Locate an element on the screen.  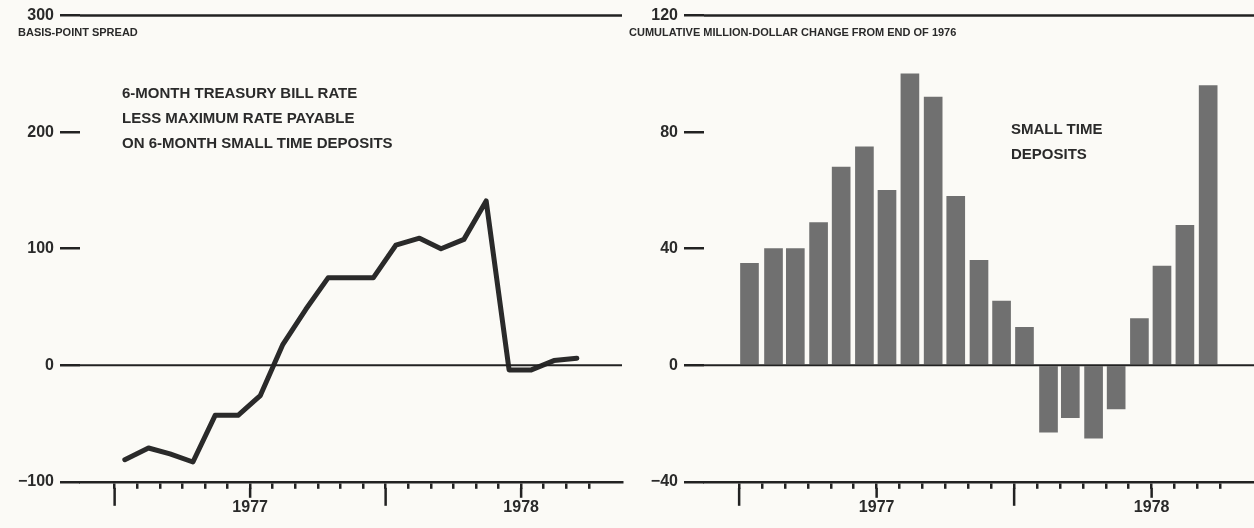
y-tick-label: 300 is located at coordinates (41, 15).